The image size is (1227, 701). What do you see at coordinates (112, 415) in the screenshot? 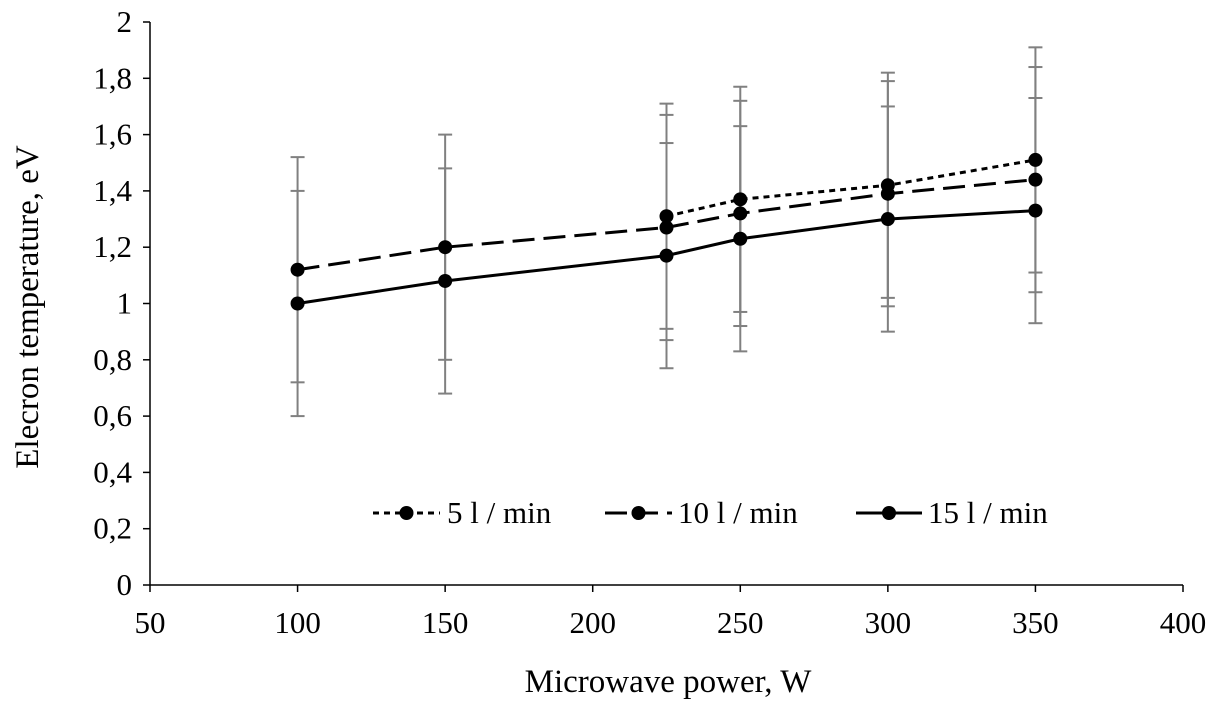
I see `y-tick-label: 0,6` at bounding box center [112, 415].